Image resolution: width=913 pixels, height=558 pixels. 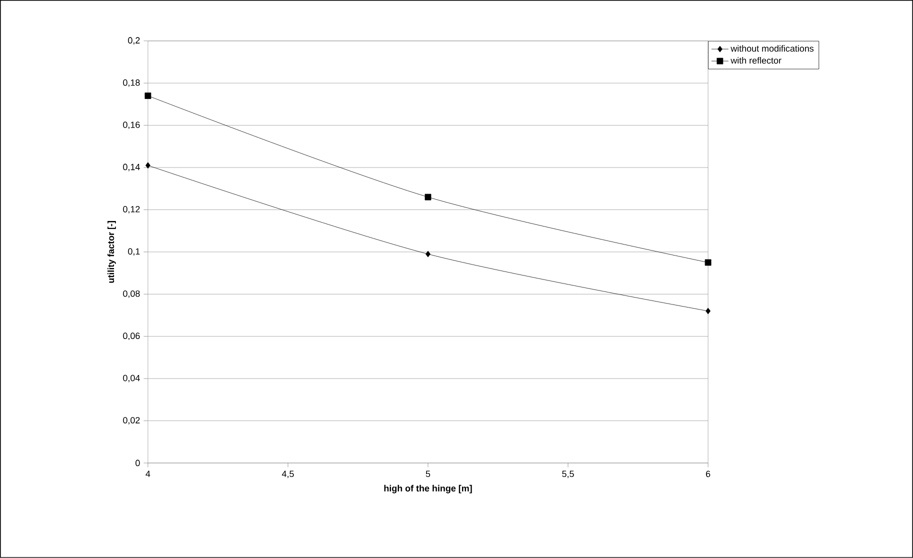 I want to click on y-tick-label: 0,08, so click(x=131, y=294).